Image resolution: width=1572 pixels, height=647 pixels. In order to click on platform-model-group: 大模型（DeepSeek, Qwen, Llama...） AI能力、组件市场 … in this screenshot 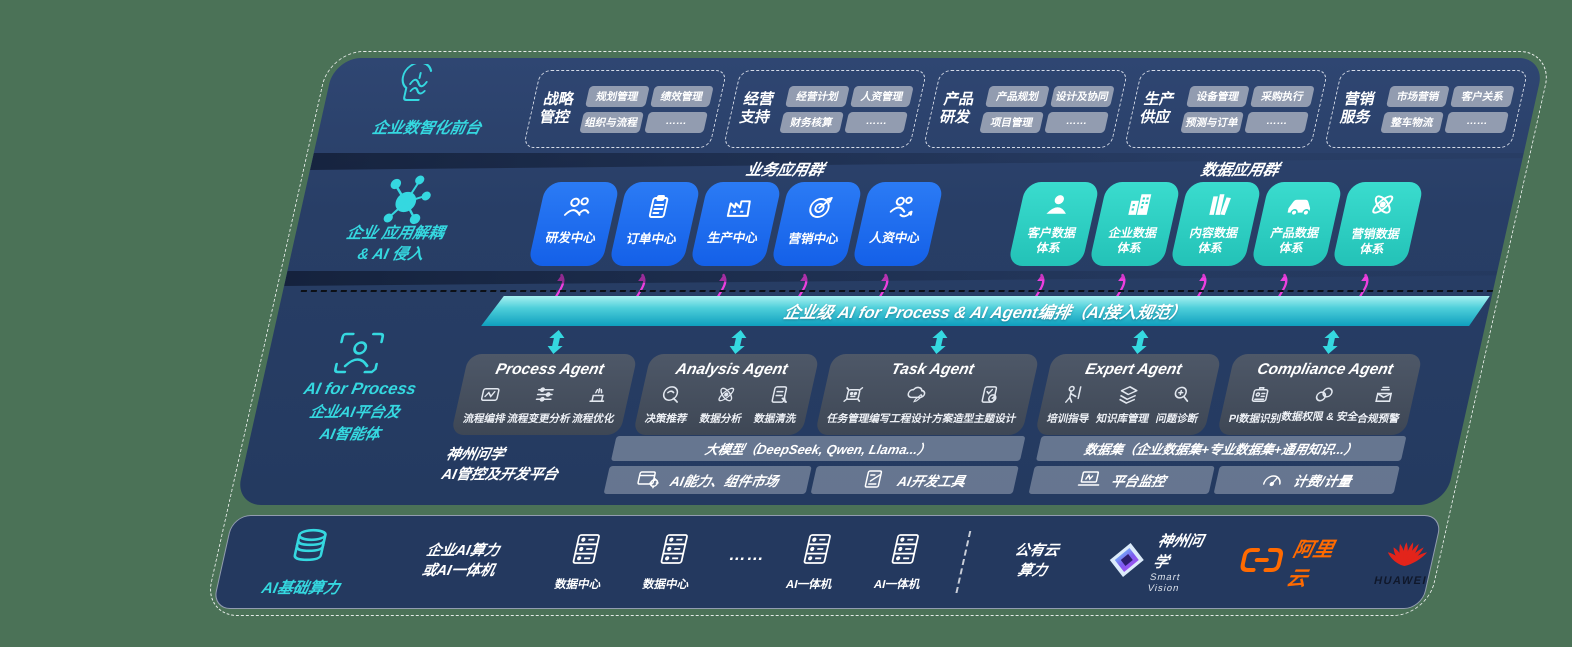, I will do `click(814, 465)`.